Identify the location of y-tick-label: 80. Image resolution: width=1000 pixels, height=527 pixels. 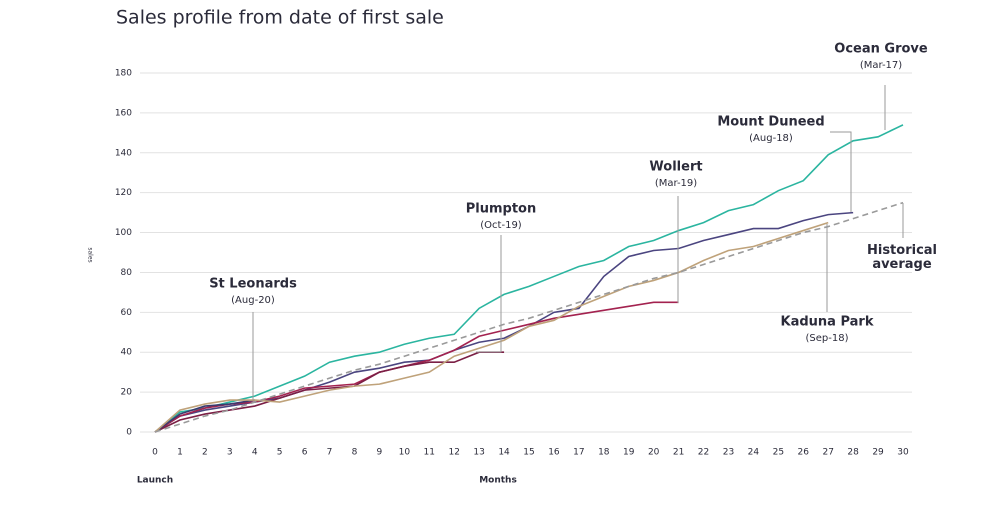
(127, 273).